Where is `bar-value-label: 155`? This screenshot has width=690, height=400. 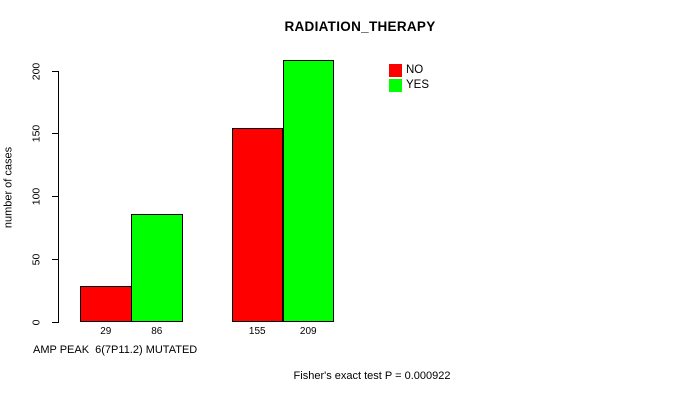 bar-value-label: 155 is located at coordinates (257, 331).